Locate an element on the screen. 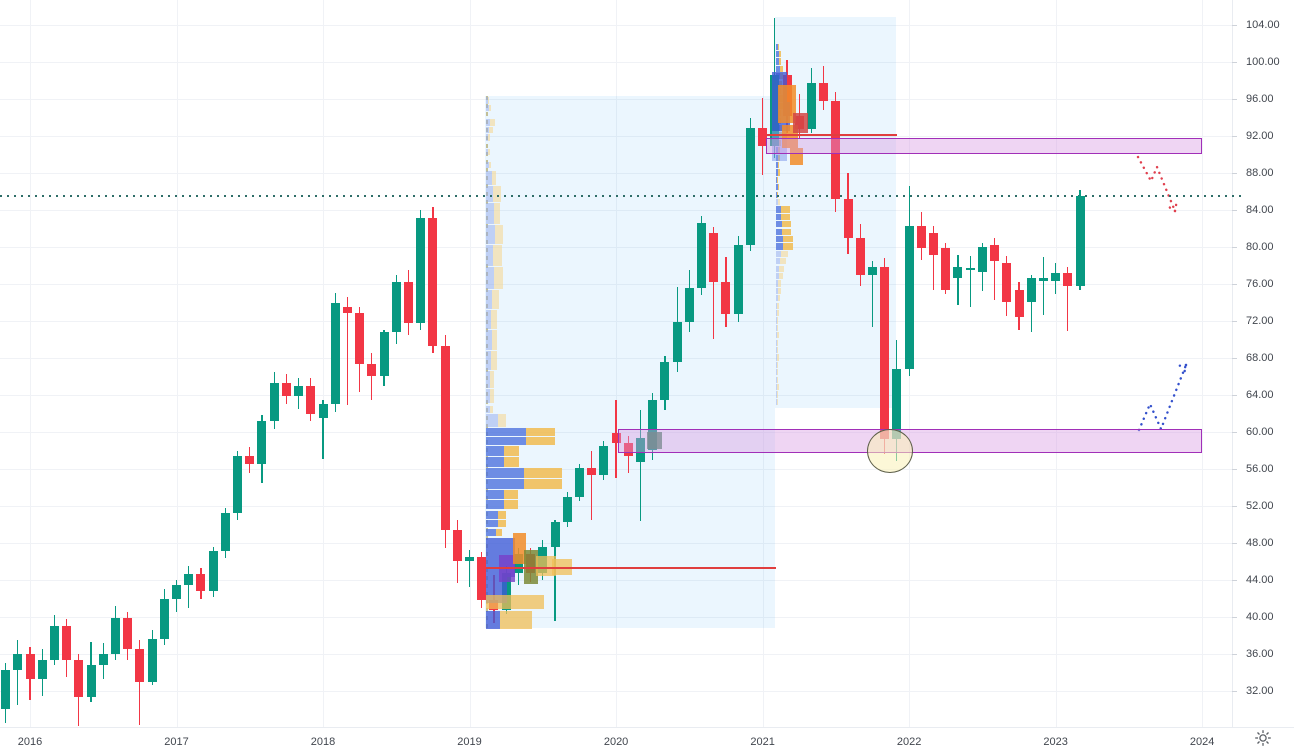 The image size is (1294, 755). red-horizontal-ray-upper is located at coordinates (832, 134).